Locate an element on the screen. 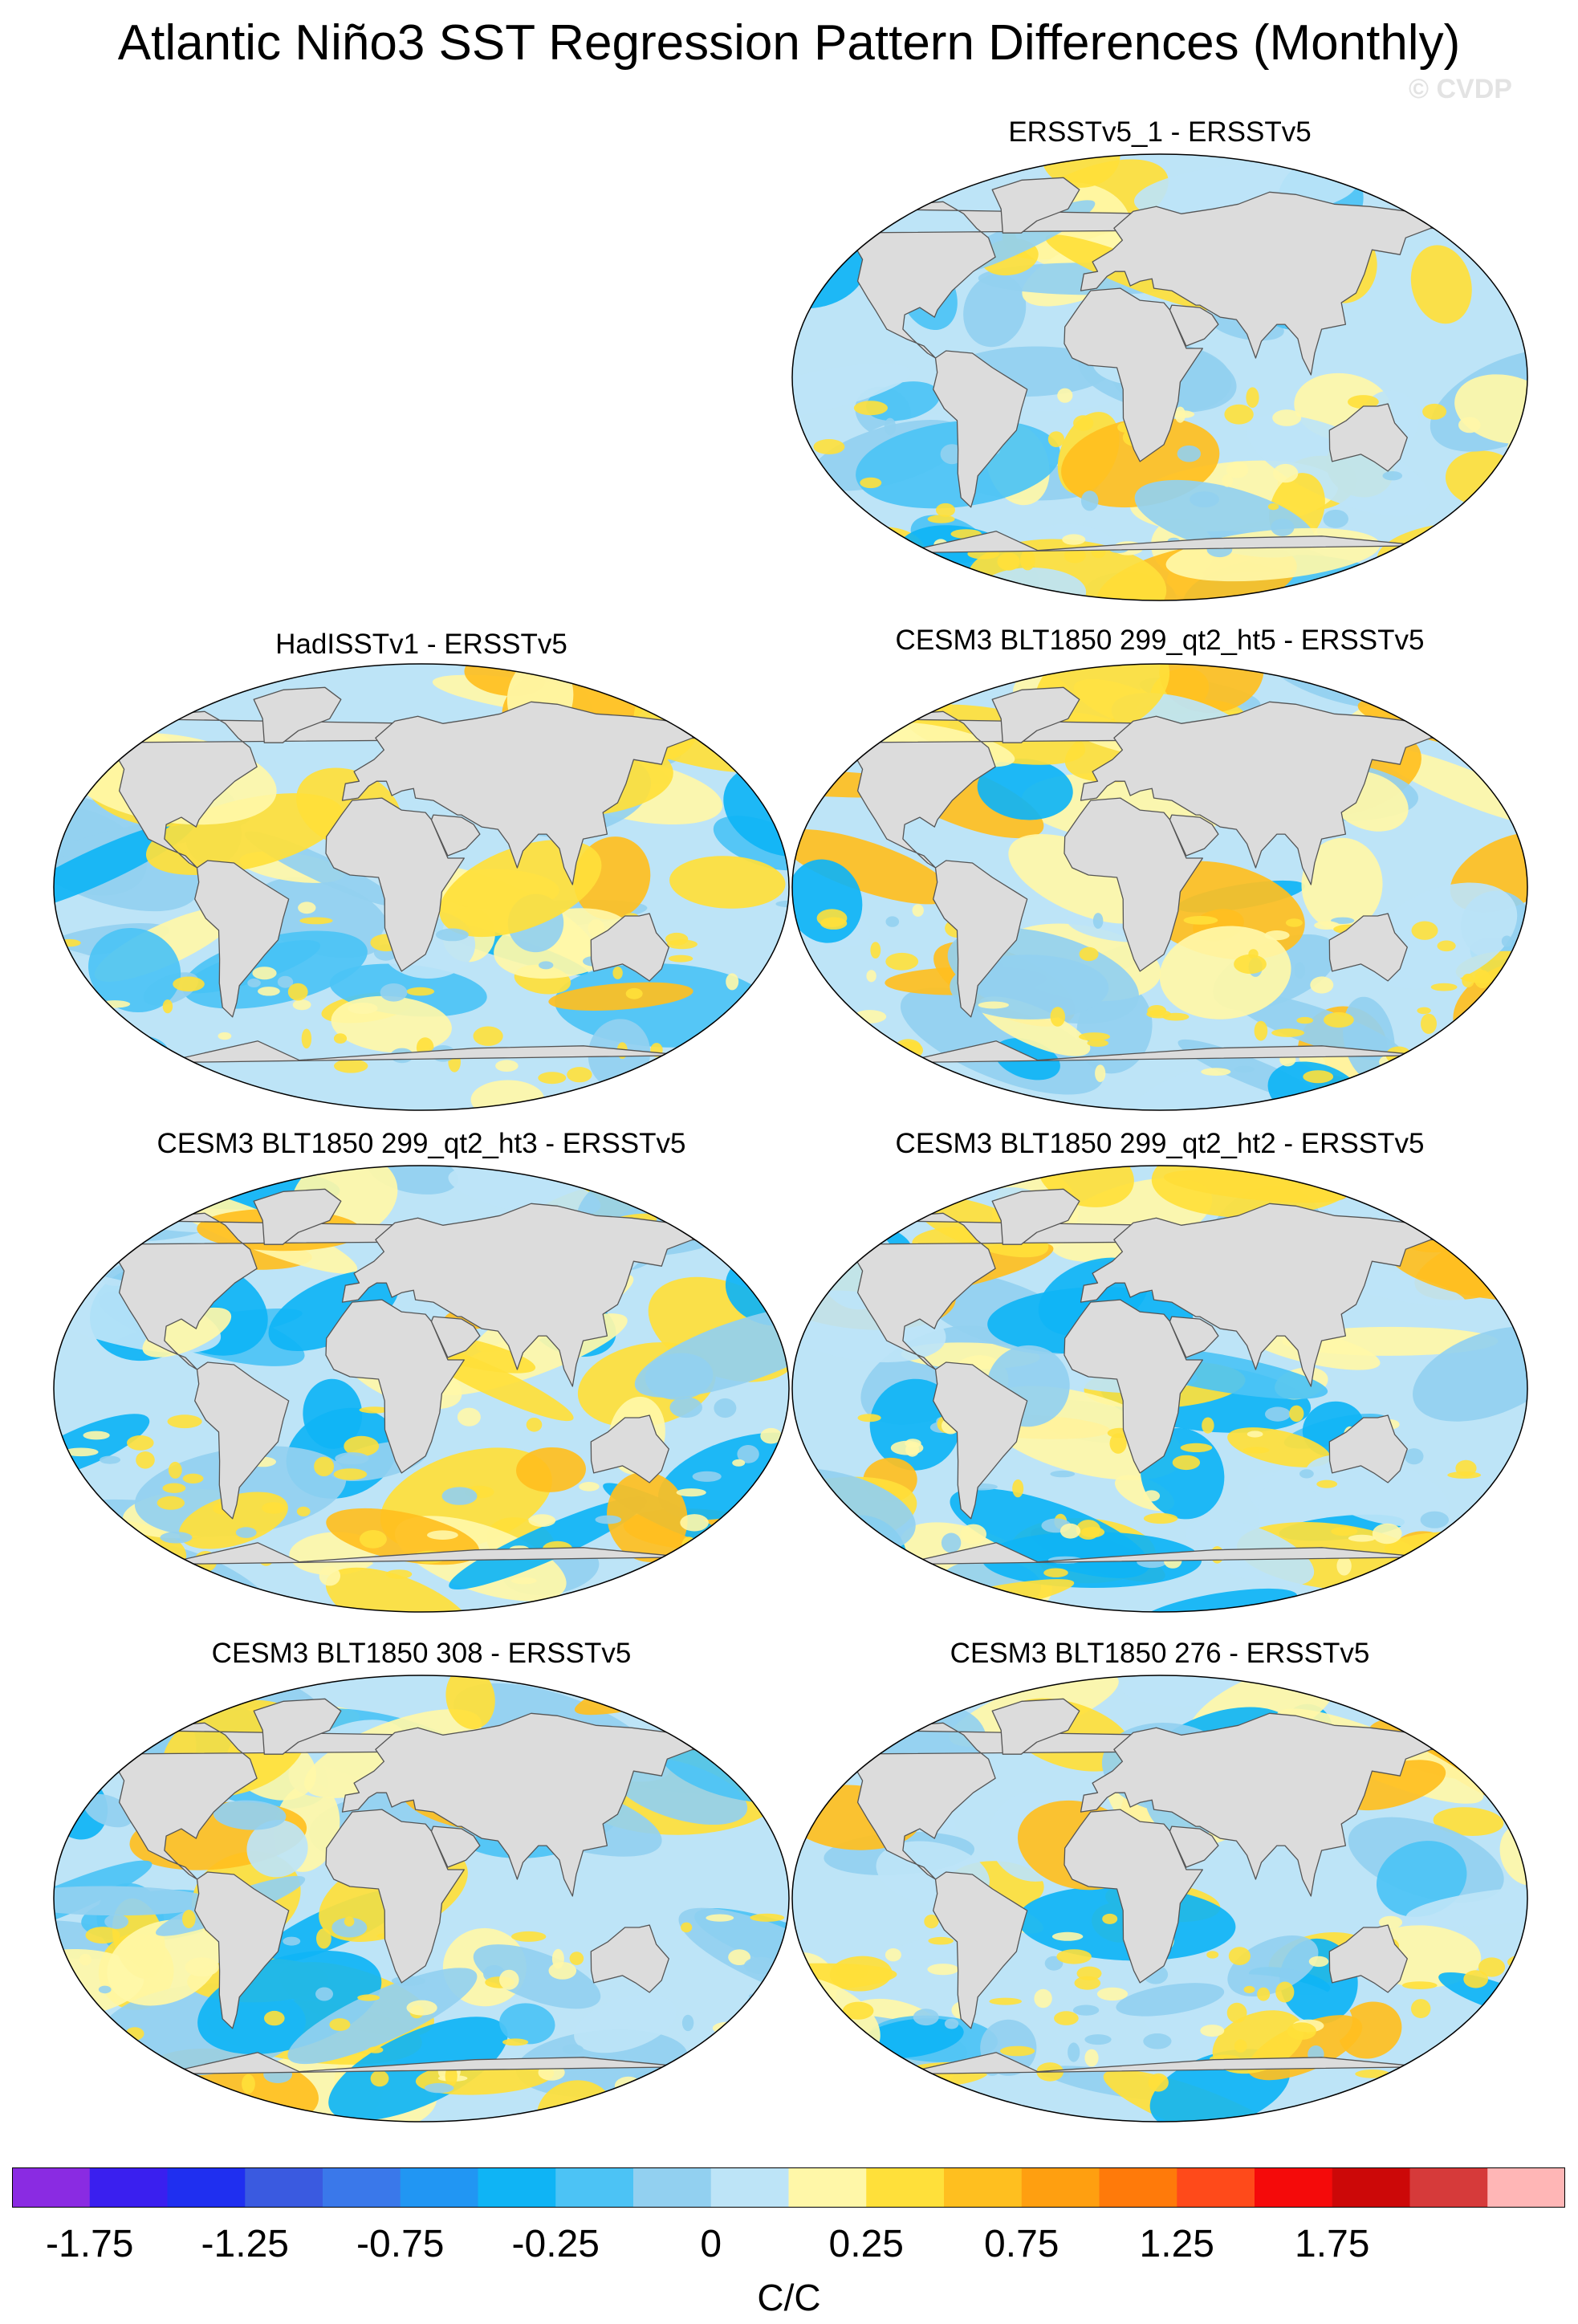 The height and width of the screenshot is (2324, 1578). colorbar is located at coordinates (788, 2187).